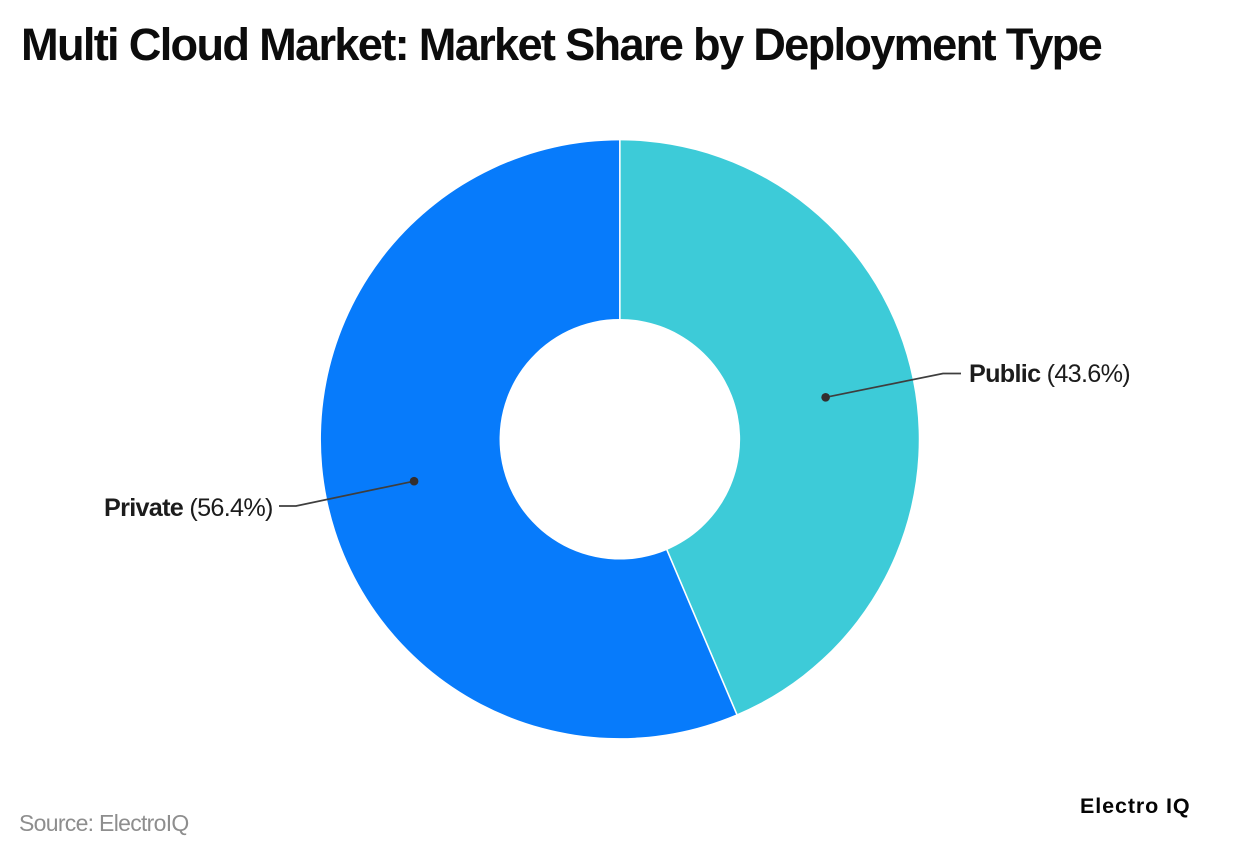 The width and height of the screenshot is (1240, 856). What do you see at coordinates (104, 823) in the screenshot?
I see `svg-text: Source: ElectroIQ` at bounding box center [104, 823].